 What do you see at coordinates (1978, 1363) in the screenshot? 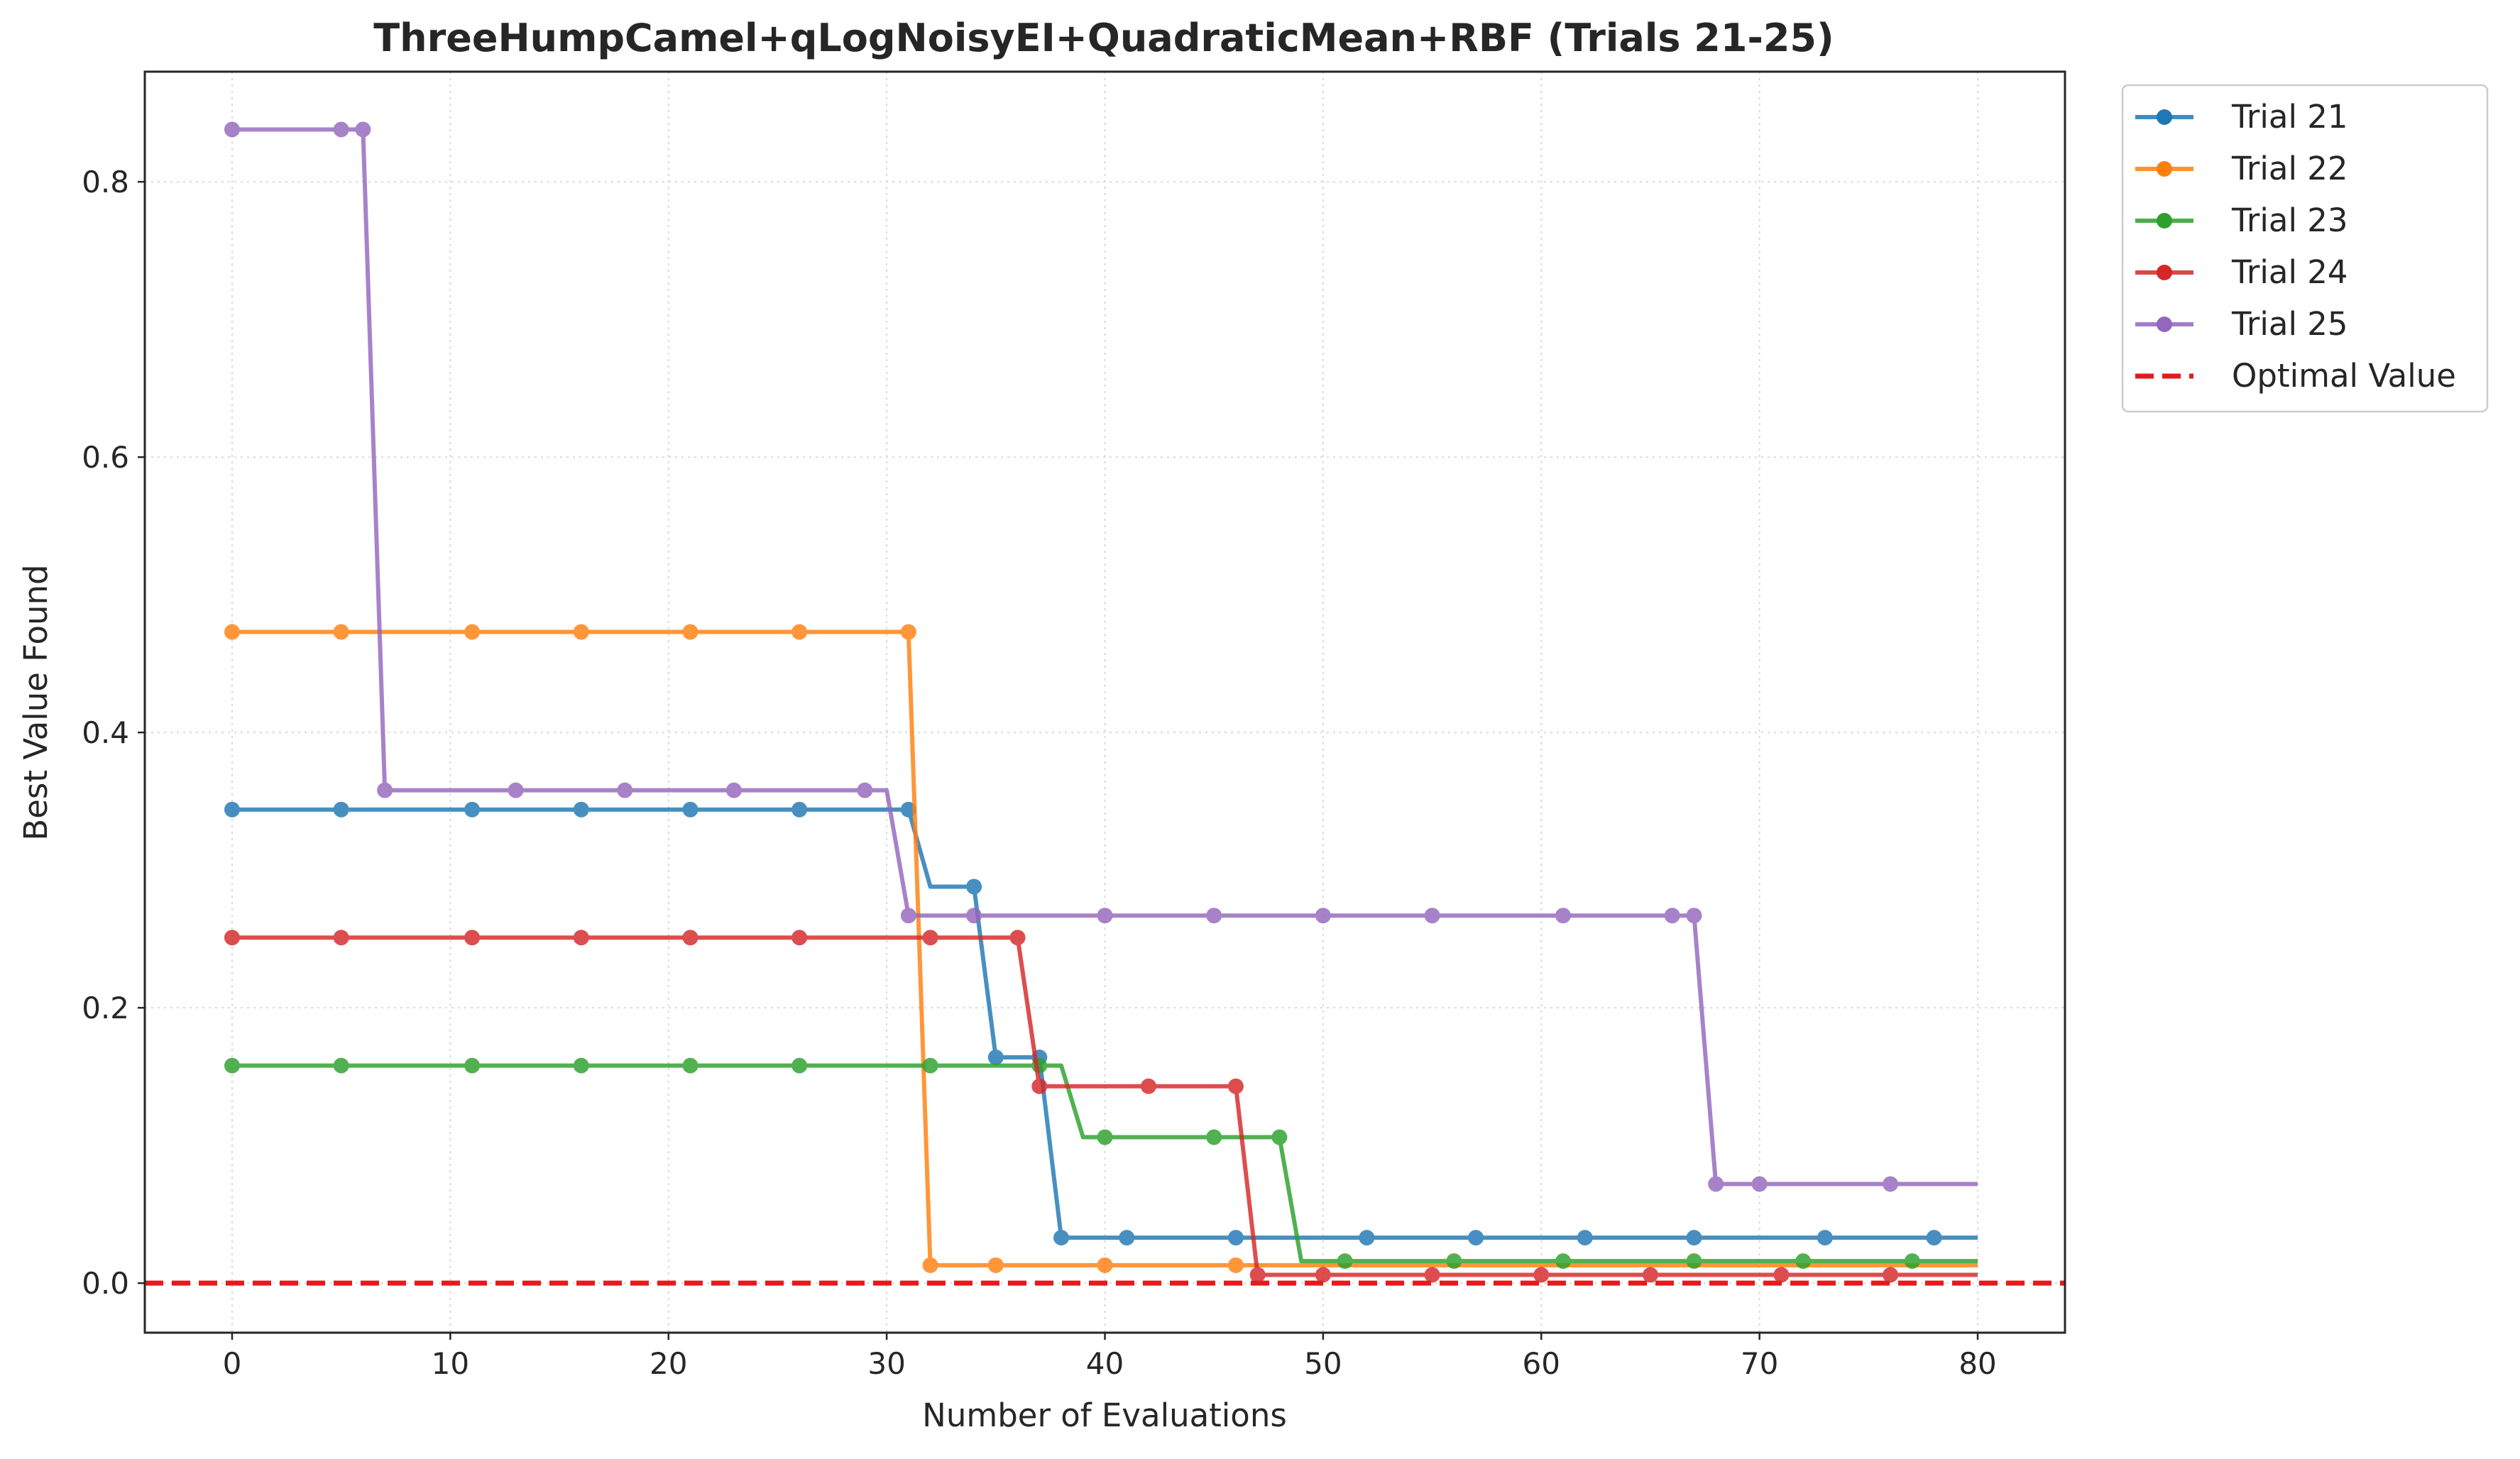
I see `x-tick-label: 80` at bounding box center [1978, 1363].